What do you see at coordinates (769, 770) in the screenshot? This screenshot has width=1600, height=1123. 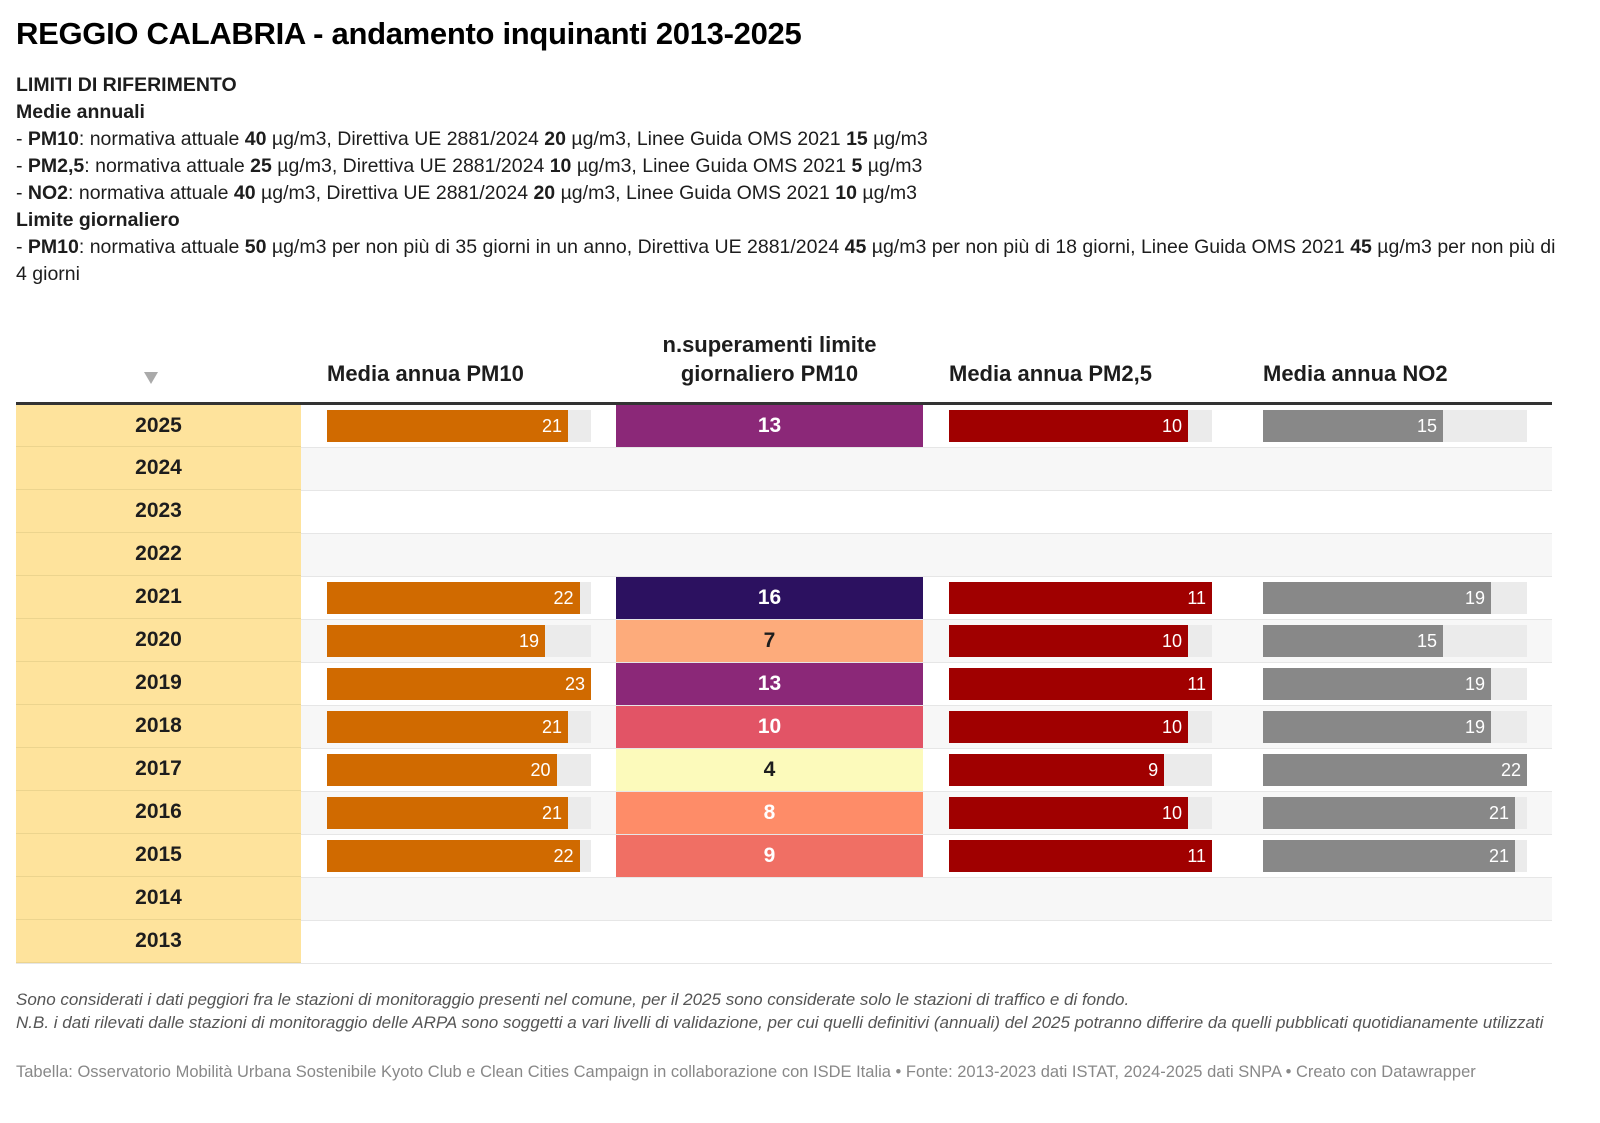 I see `exceedances-cell: 4` at bounding box center [769, 770].